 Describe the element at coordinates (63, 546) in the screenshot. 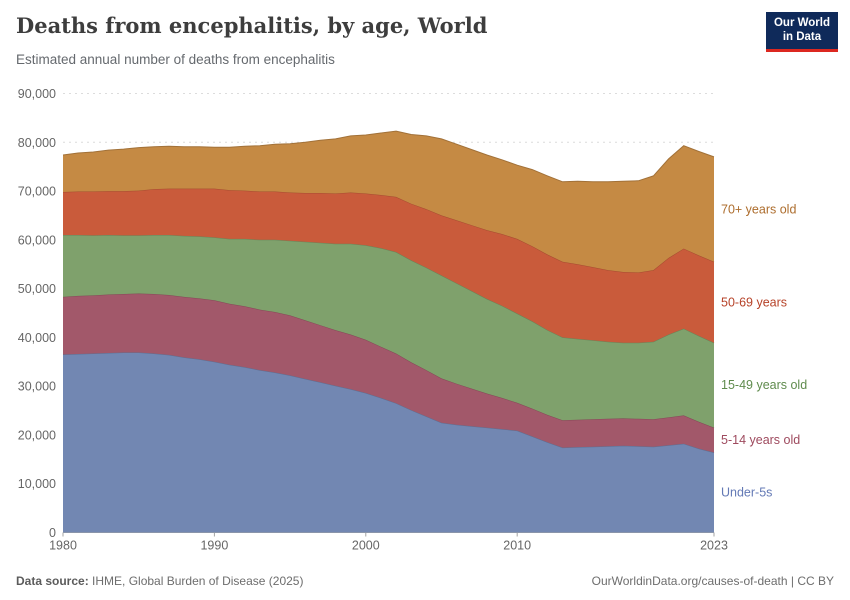

I see `x-axis-tick-label: 1980` at that location.